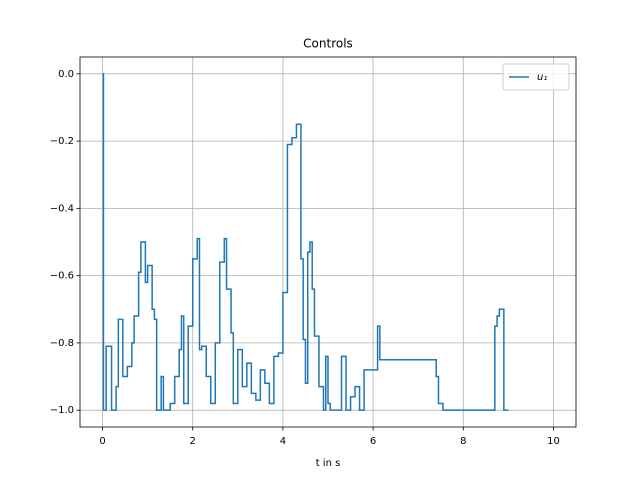 Image resolution: width=640 pixels, height=480 pixels. I want to click on y-tick-label: −0.8, so click(62, 343).